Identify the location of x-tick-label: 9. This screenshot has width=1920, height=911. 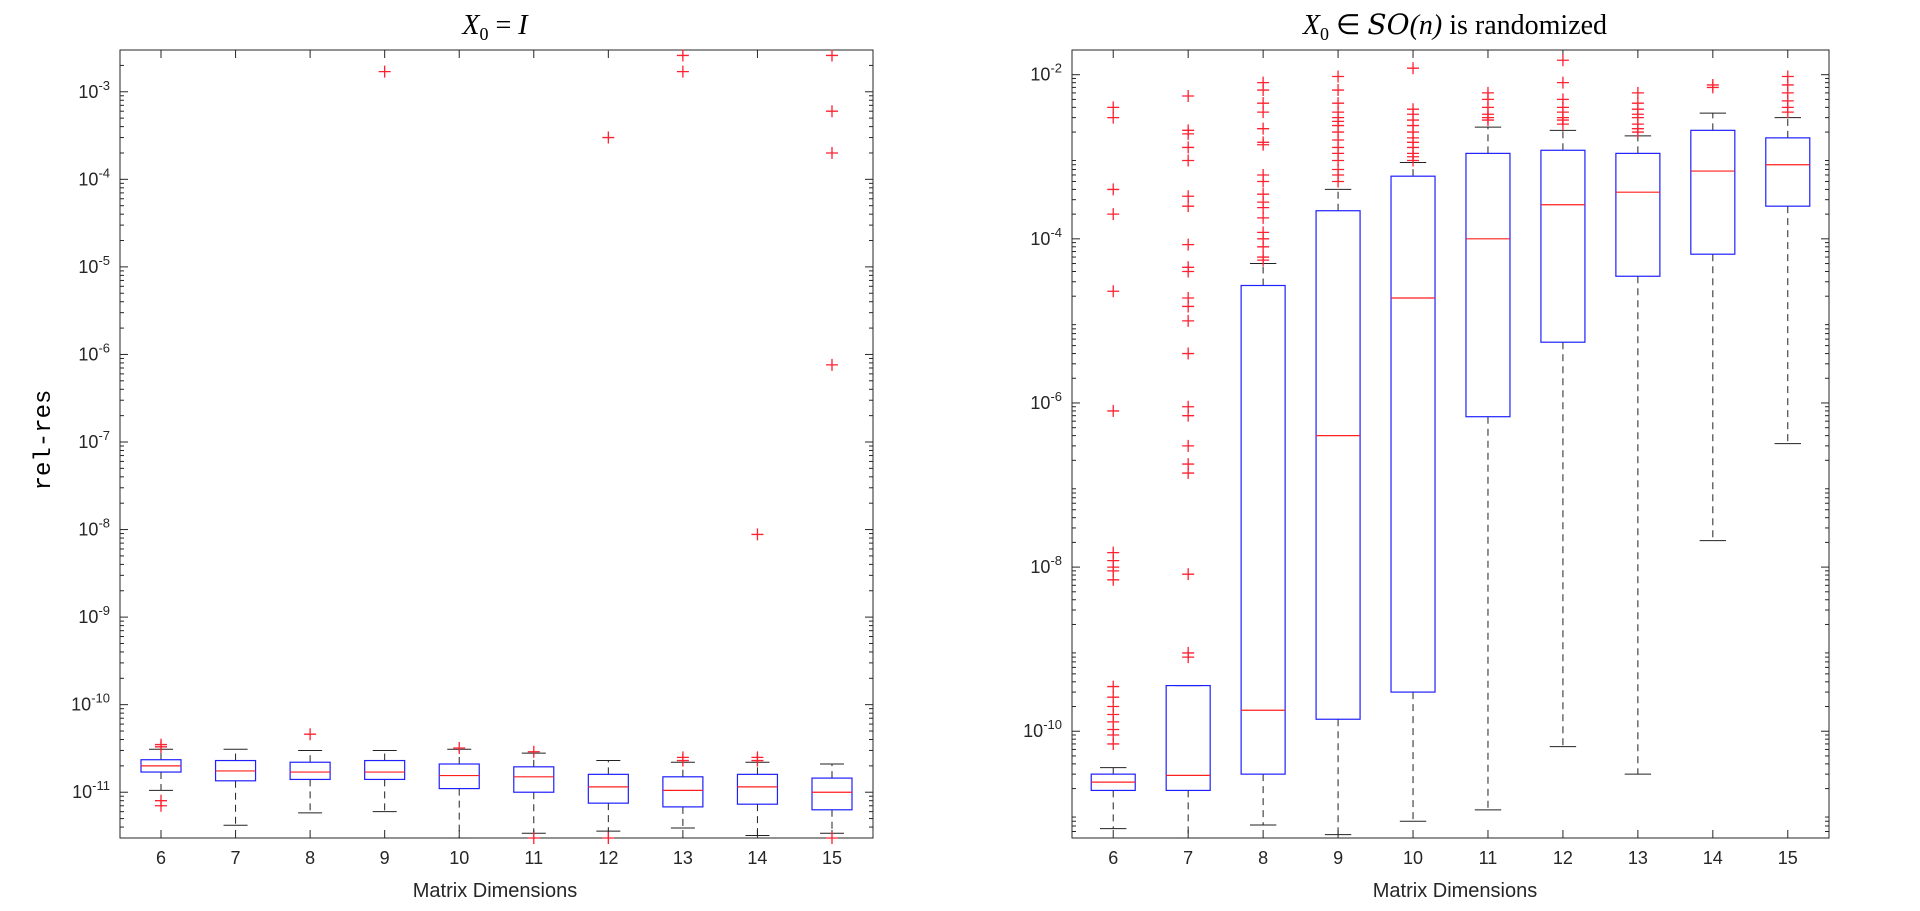
(1338, 858).